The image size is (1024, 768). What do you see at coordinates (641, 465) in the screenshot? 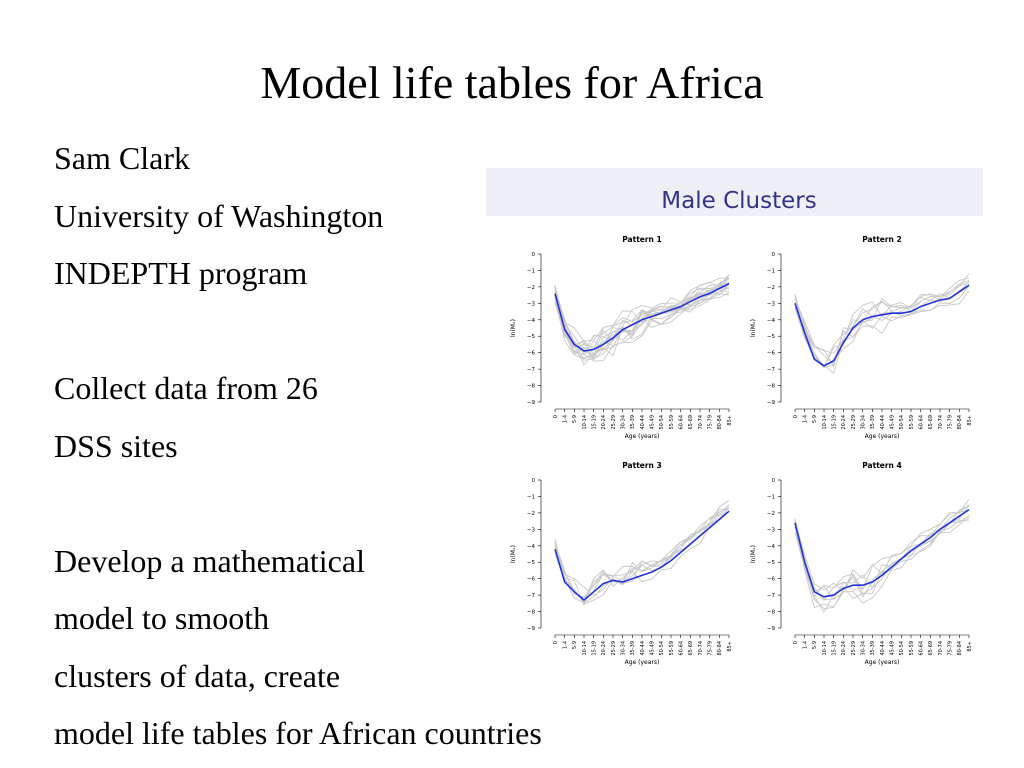
I see `panel-title: Pattern 3` at bounding box center [641, 465].